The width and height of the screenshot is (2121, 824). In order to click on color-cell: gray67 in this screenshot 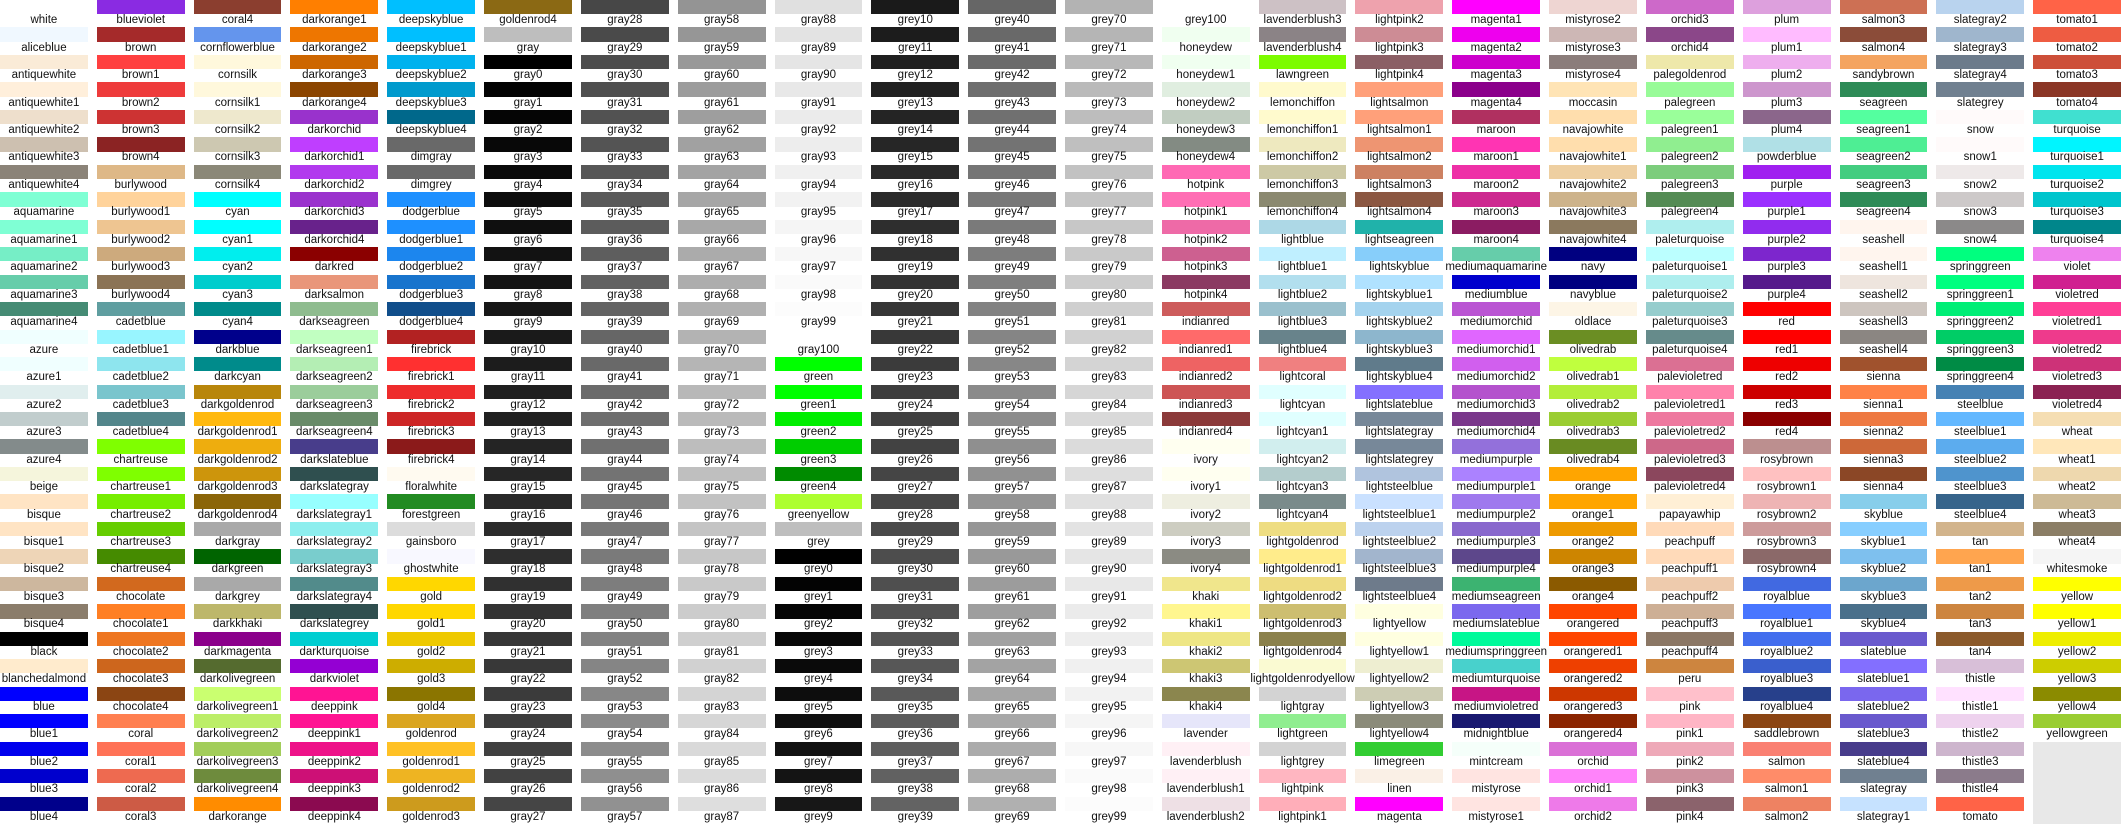, I will do `click(721, 260)`.